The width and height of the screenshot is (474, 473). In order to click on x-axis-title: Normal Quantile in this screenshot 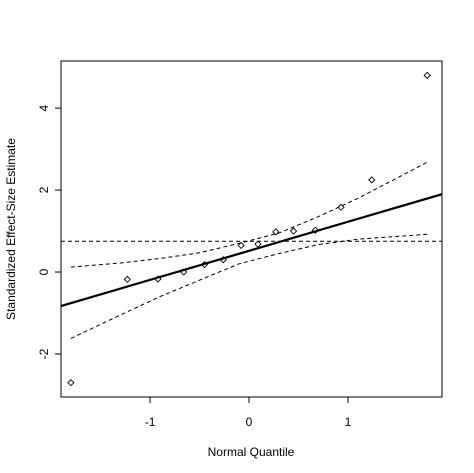, I will do `click(251, 452)`.